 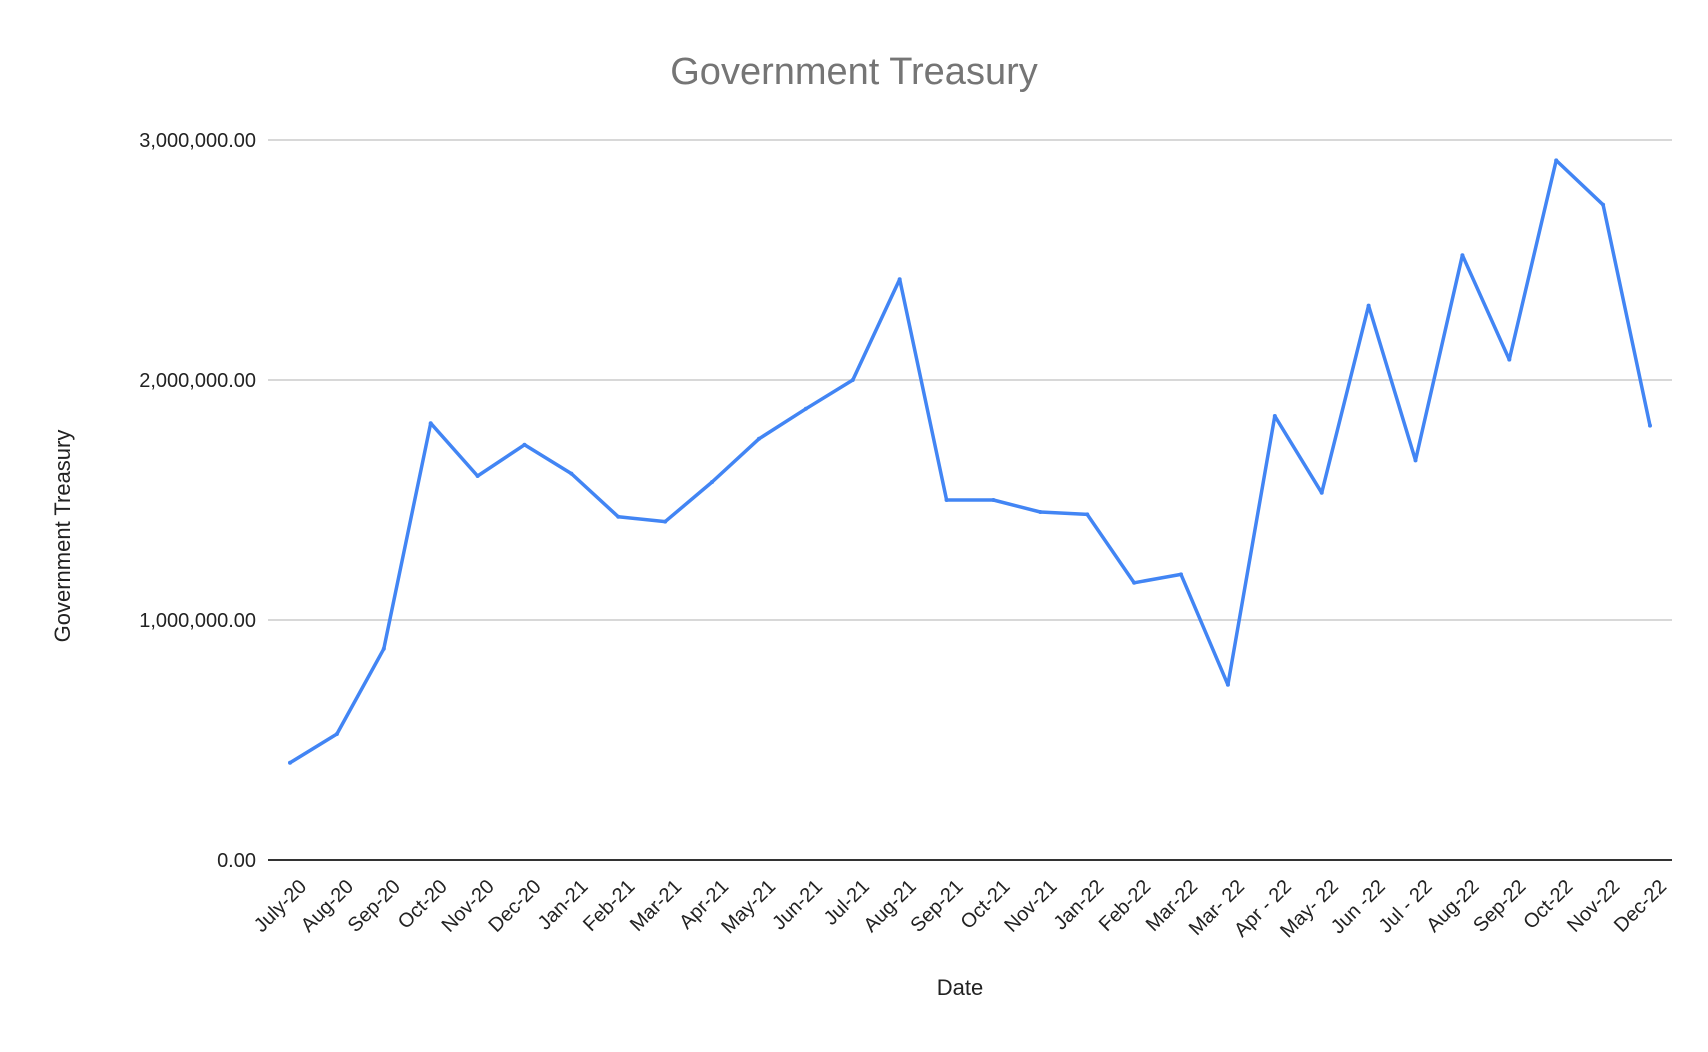 What do you see at coordinates (374, 906) in the screenshot?
I see `x-tick-label: Sep-20` at bounding box center [374, 906].